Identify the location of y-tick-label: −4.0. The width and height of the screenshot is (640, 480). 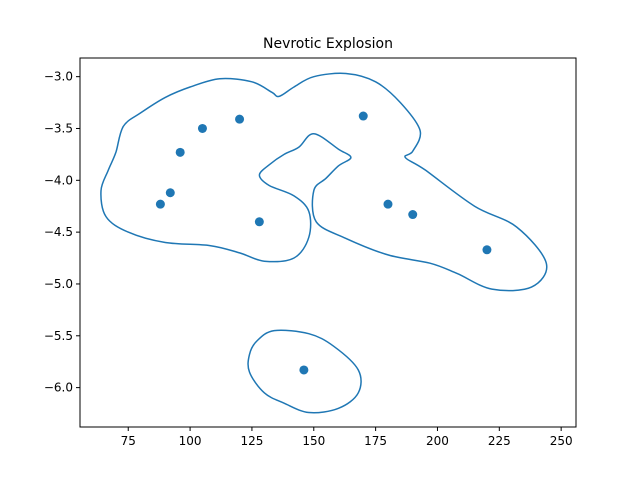
(58, 180).